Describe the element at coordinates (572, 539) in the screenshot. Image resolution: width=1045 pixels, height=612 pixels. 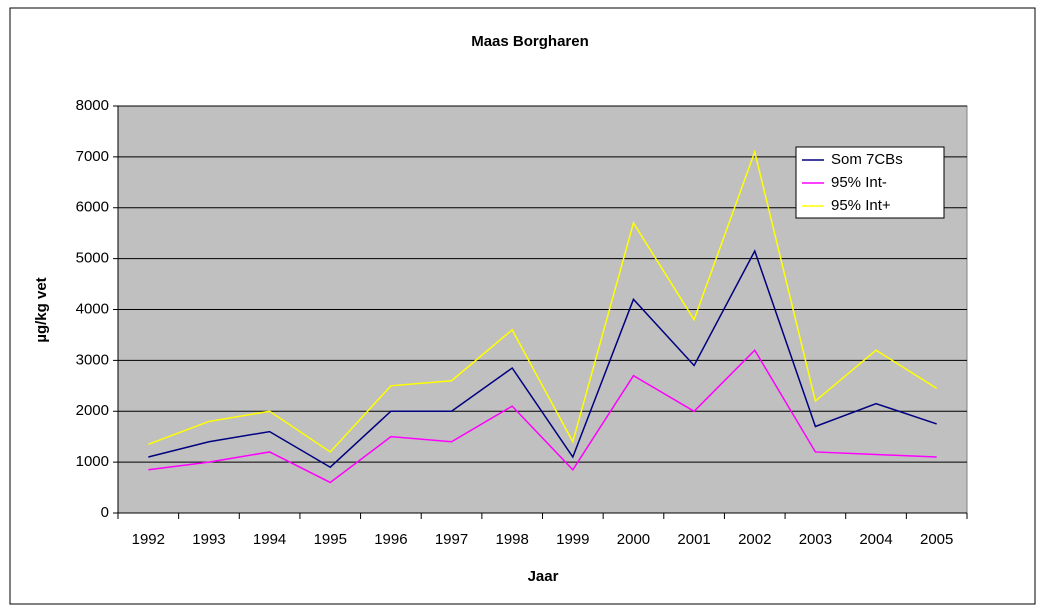
I see `x-tick-label: 1999` at that location.